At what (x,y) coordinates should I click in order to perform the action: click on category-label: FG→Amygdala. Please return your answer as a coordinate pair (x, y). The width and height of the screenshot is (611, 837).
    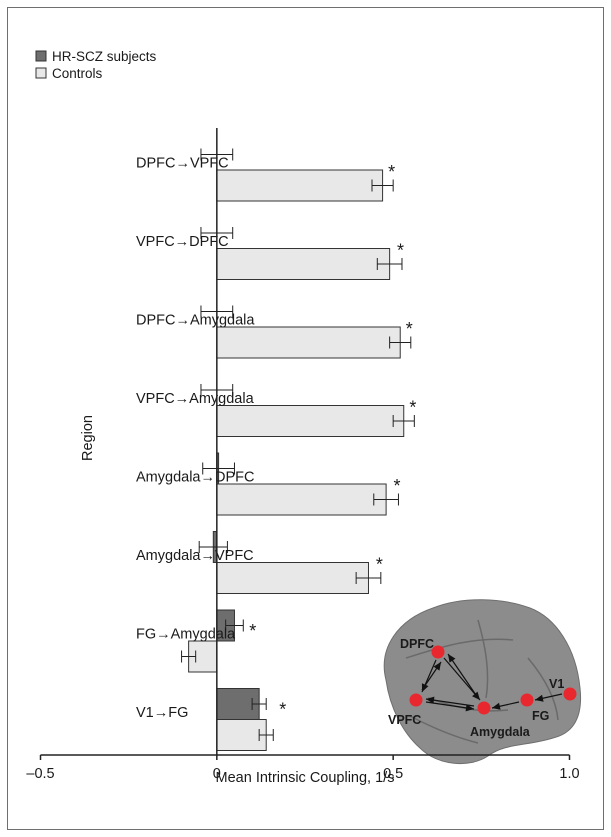
    Looking at the image, I should click on (186, 635).